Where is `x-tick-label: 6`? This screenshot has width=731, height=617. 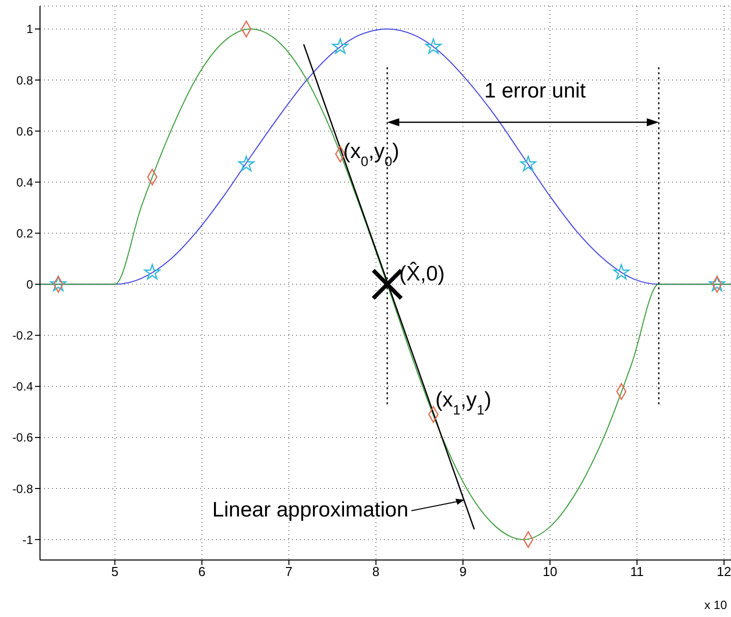
x-tick-label: 6 is located at coordinates (202, 572).